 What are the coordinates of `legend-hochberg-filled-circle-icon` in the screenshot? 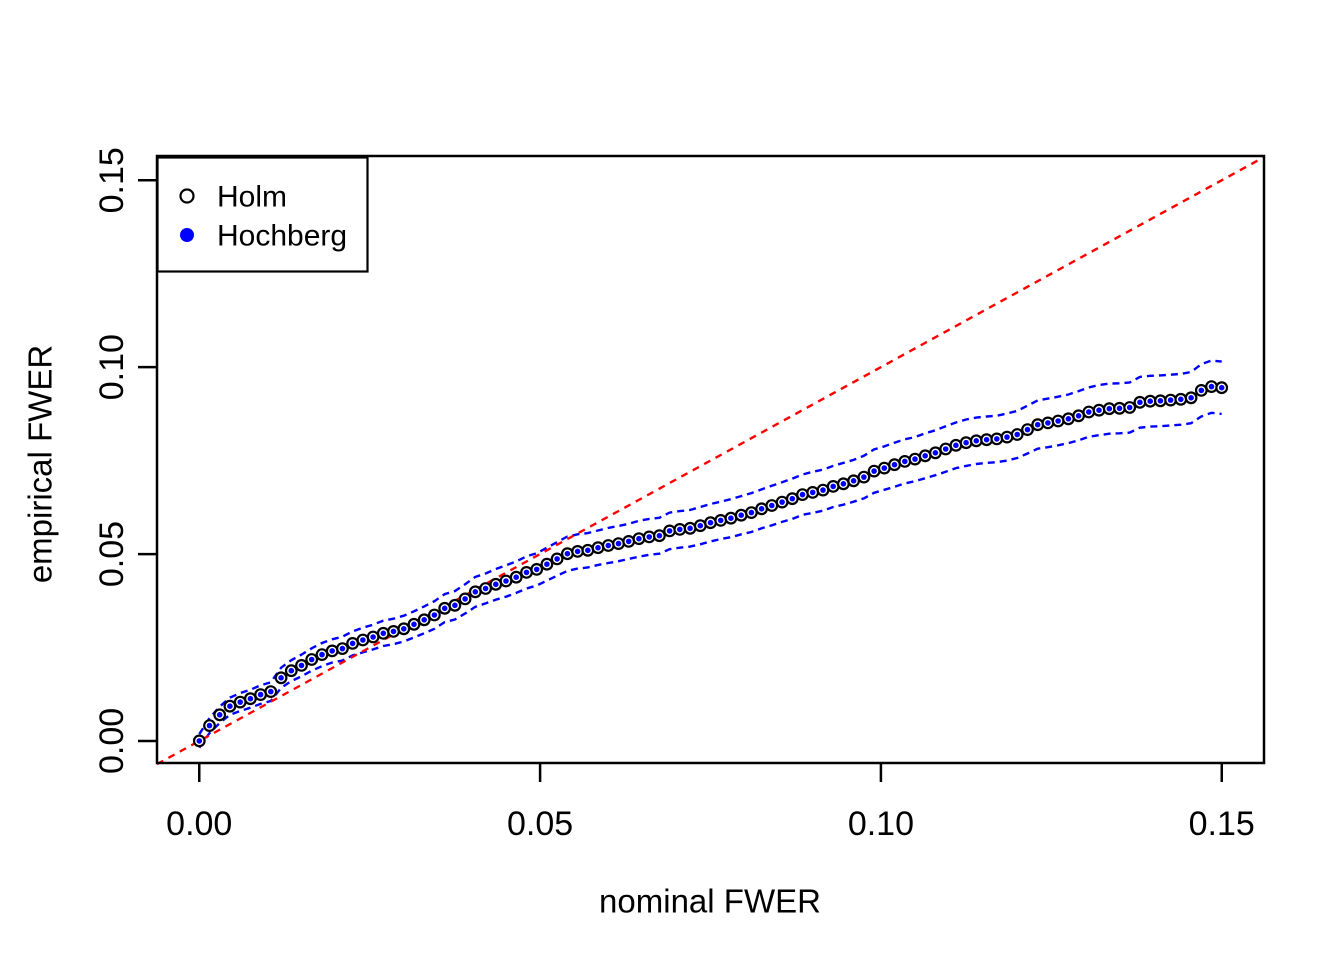 It's located at (187, 235).